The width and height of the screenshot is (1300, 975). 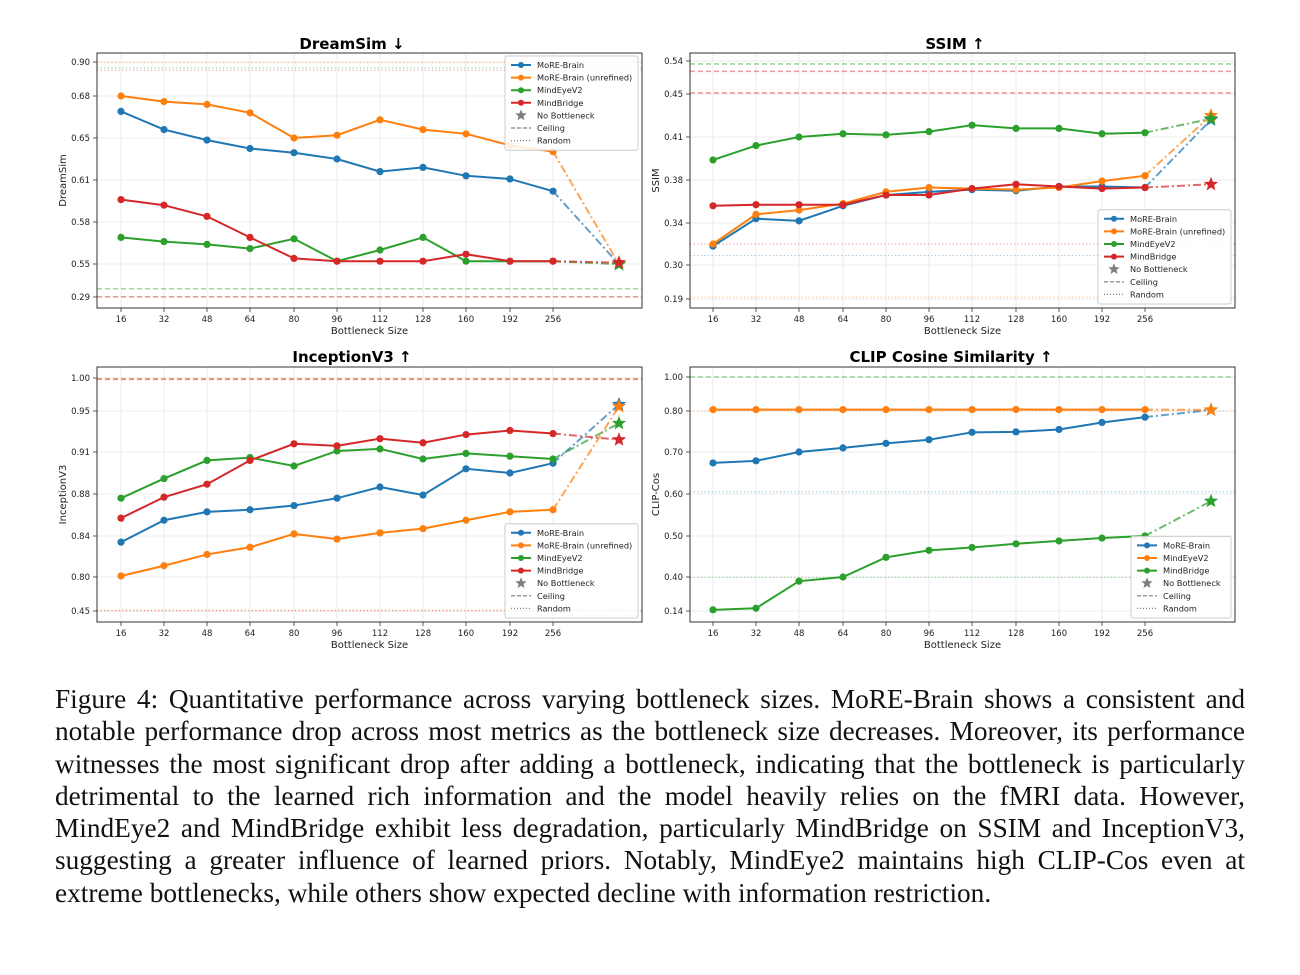 I want to click on legend-label: No Bottleneck, so click(x=566, y=115).